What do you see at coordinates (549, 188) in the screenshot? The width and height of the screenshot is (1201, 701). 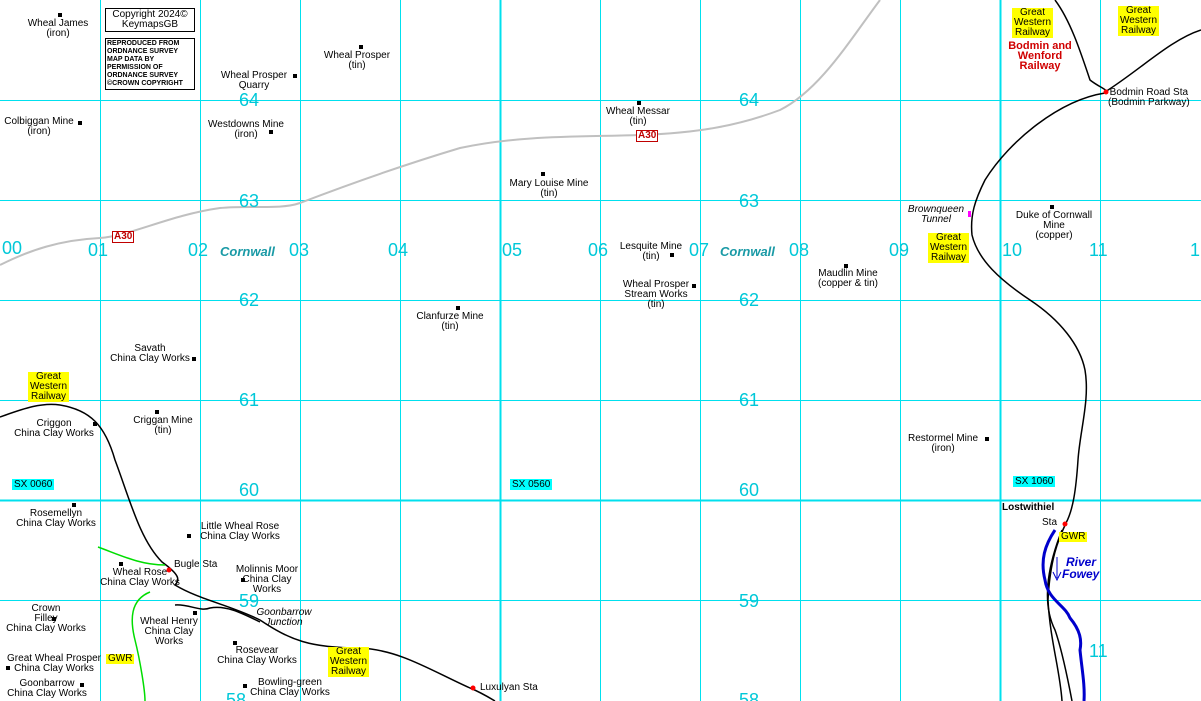 I see `site-mary-louise: Mary Louise Mine (tin)` at bounding box center [549, 188].